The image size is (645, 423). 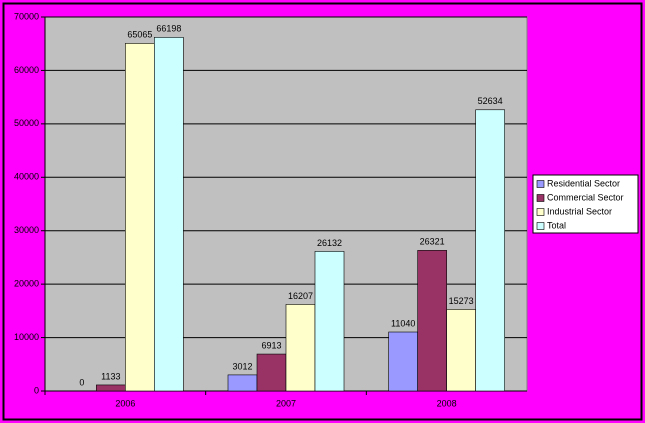 I want to click on legend-label: Industrial Sector, so click(x=579, y=211).